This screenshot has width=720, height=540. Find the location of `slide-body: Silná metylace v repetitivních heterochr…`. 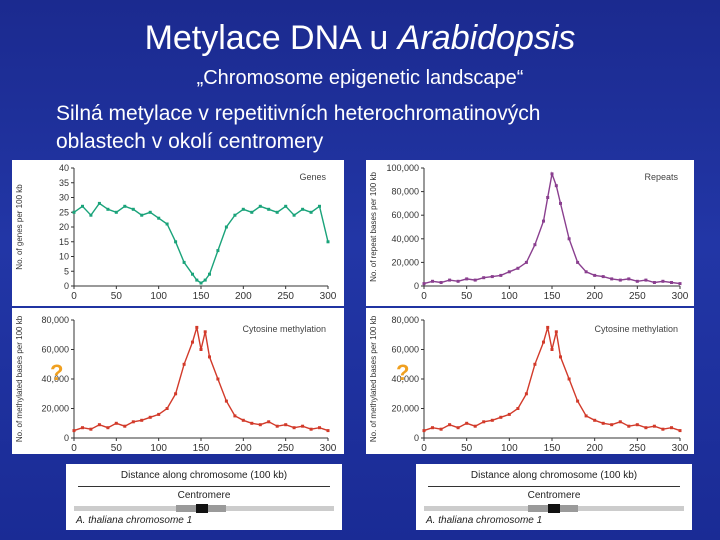

slide-body: Silná metylace v repetitivních heterochr… is located at coordinates (376, 128).